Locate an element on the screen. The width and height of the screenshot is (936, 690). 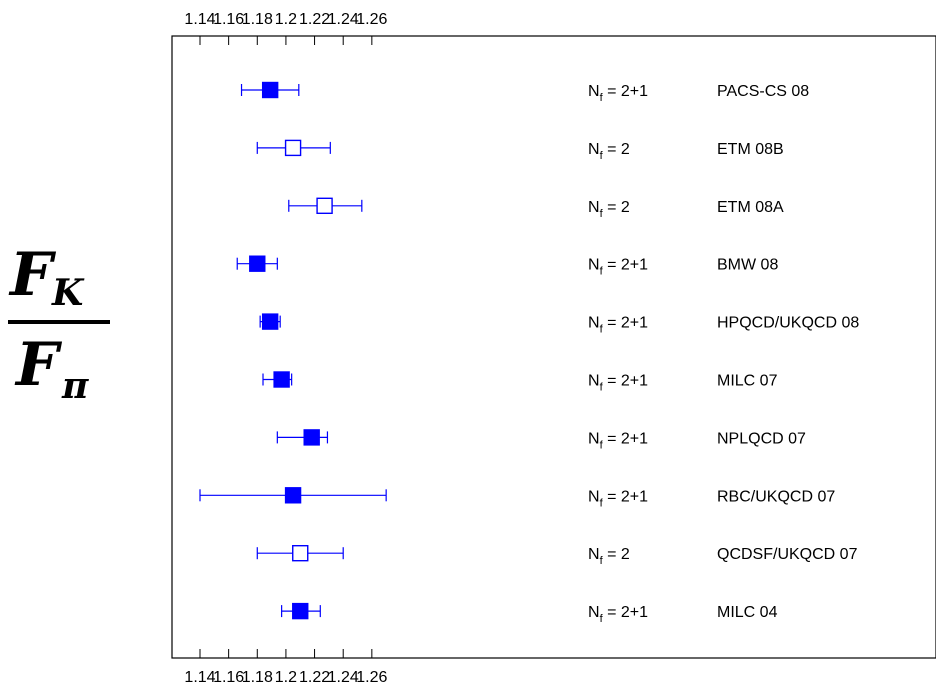
data-row: Nf = 2+1 MILC 04 is located at coordinates (529, 613).